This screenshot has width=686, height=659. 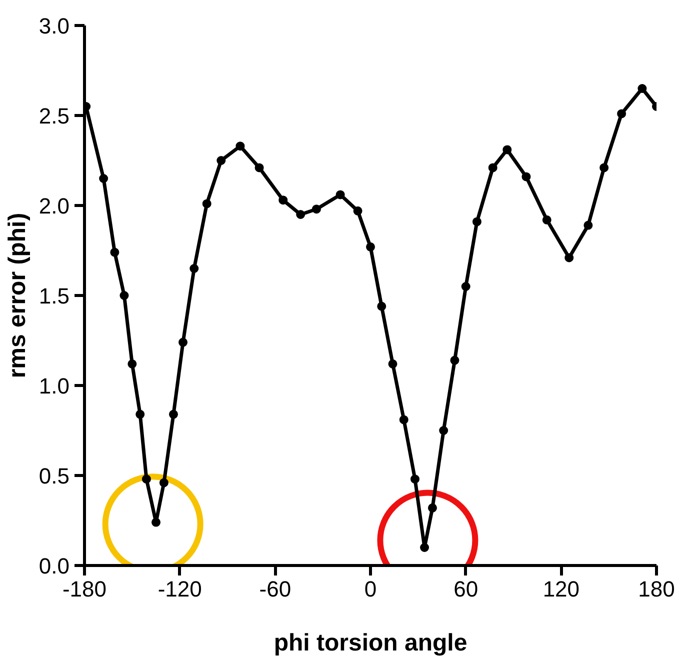 I want to click on y-tick-label: 2.5, so click(x=54, y=116).